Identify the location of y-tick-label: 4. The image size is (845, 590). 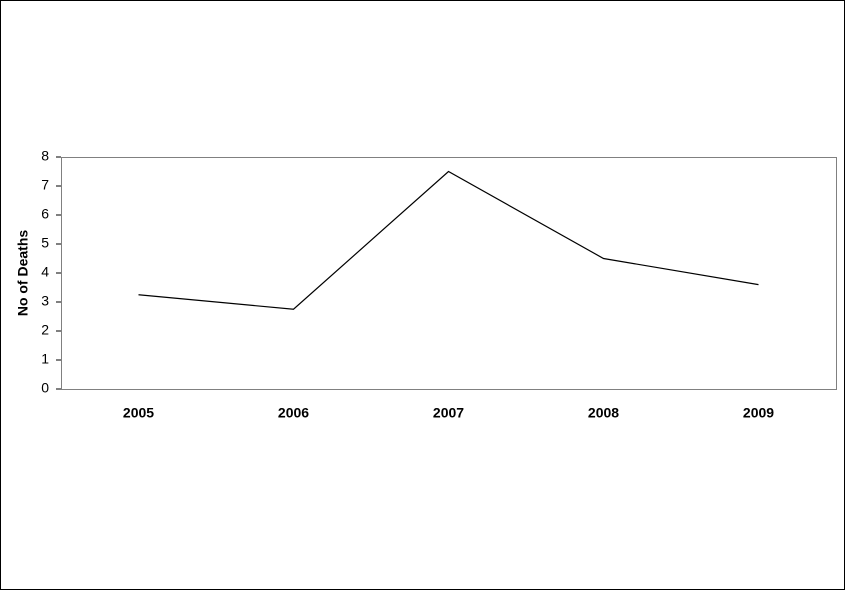
(45, 272).